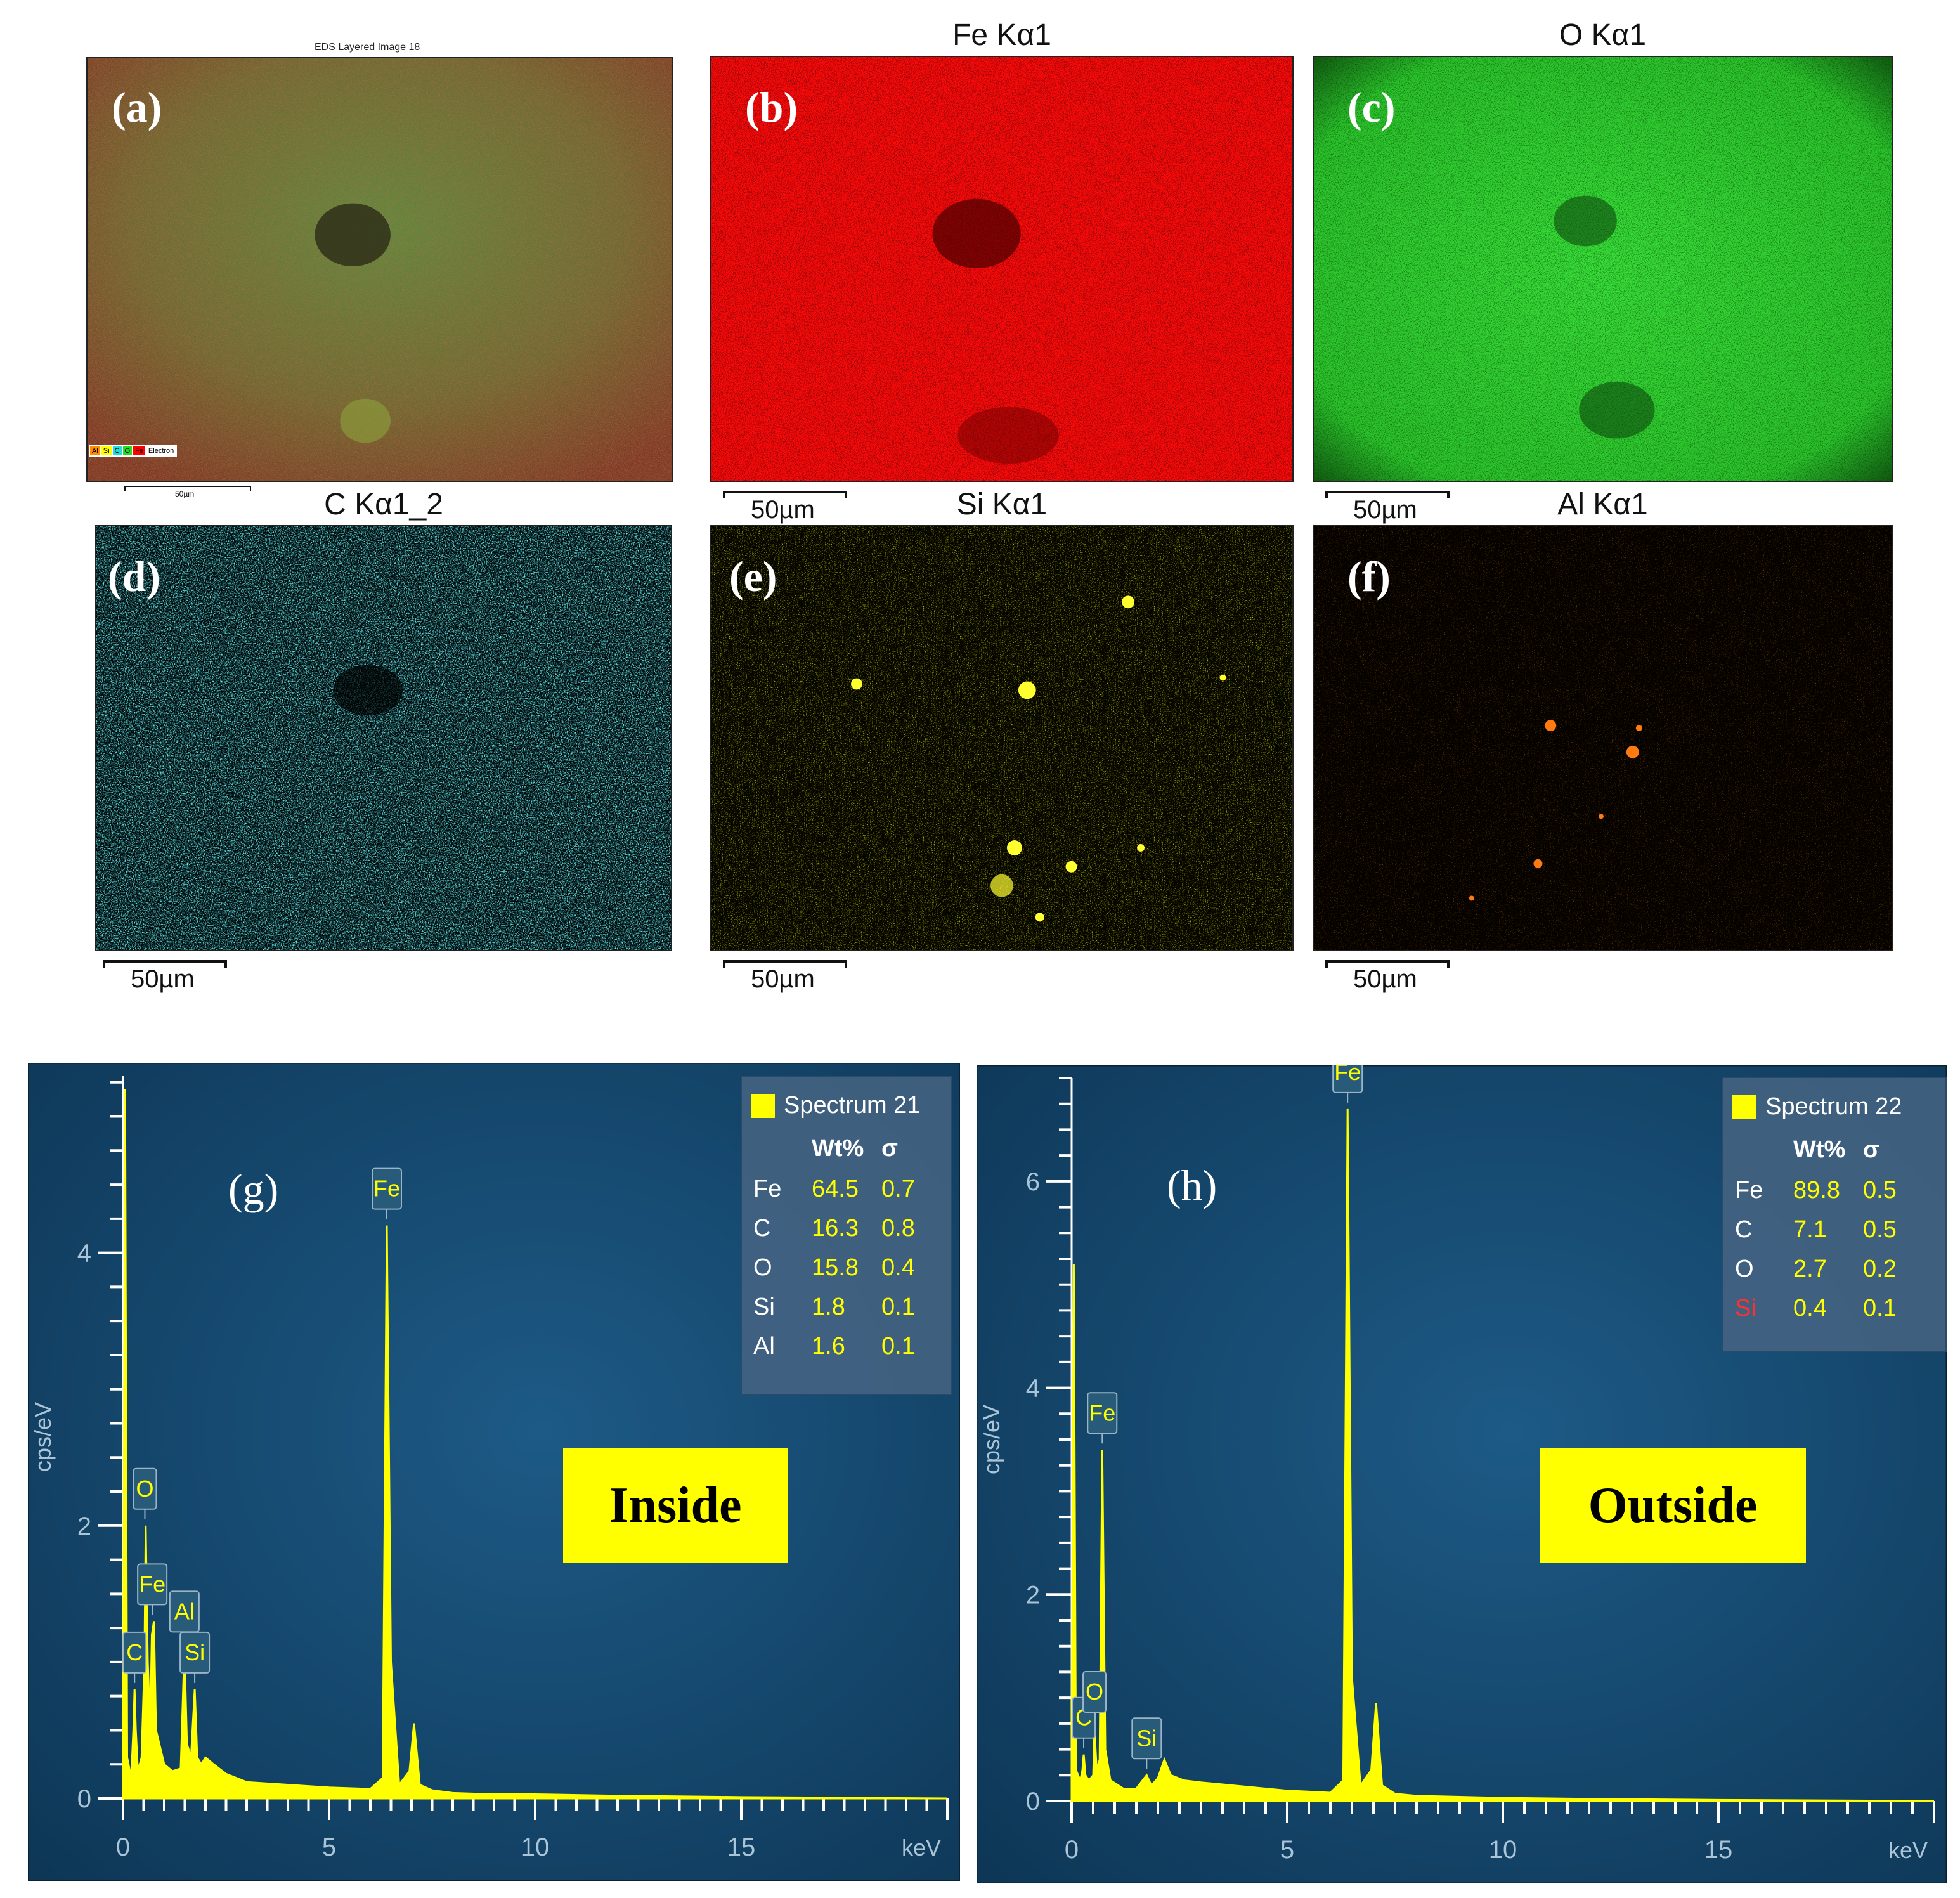  Describe the element at coordinates (1818, 1230) in the screenshot. I see `stats-row-c: C 7.1 0.5` at that location.